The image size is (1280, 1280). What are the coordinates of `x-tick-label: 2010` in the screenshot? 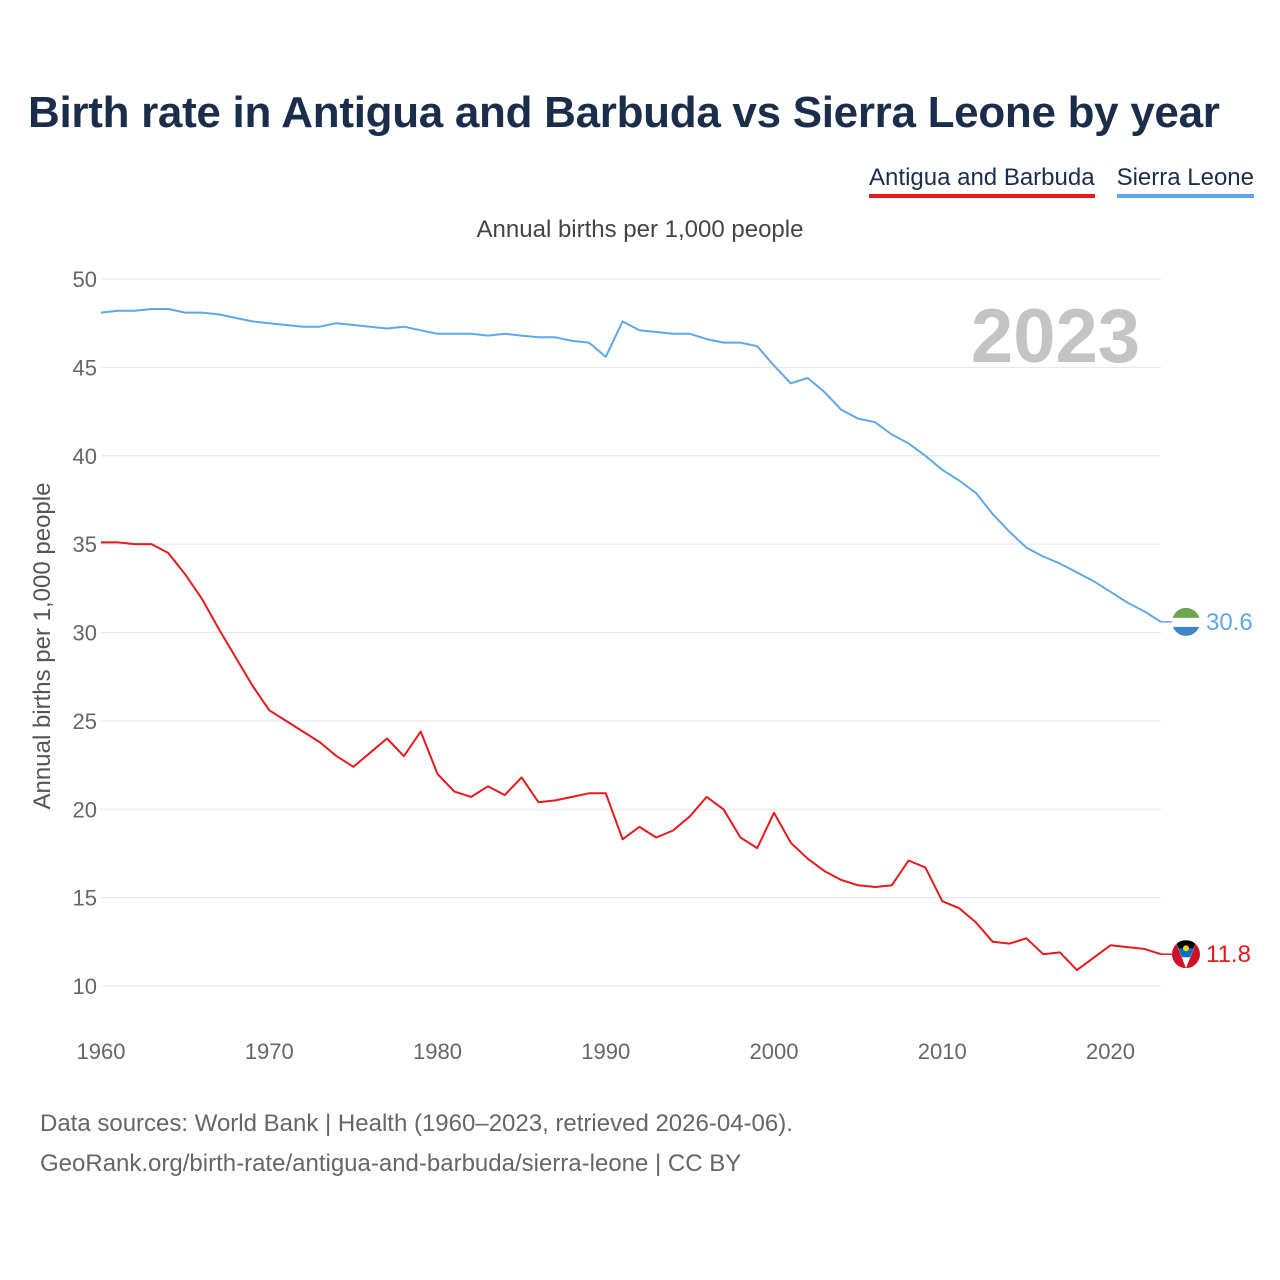 It's located at (942, 1051).